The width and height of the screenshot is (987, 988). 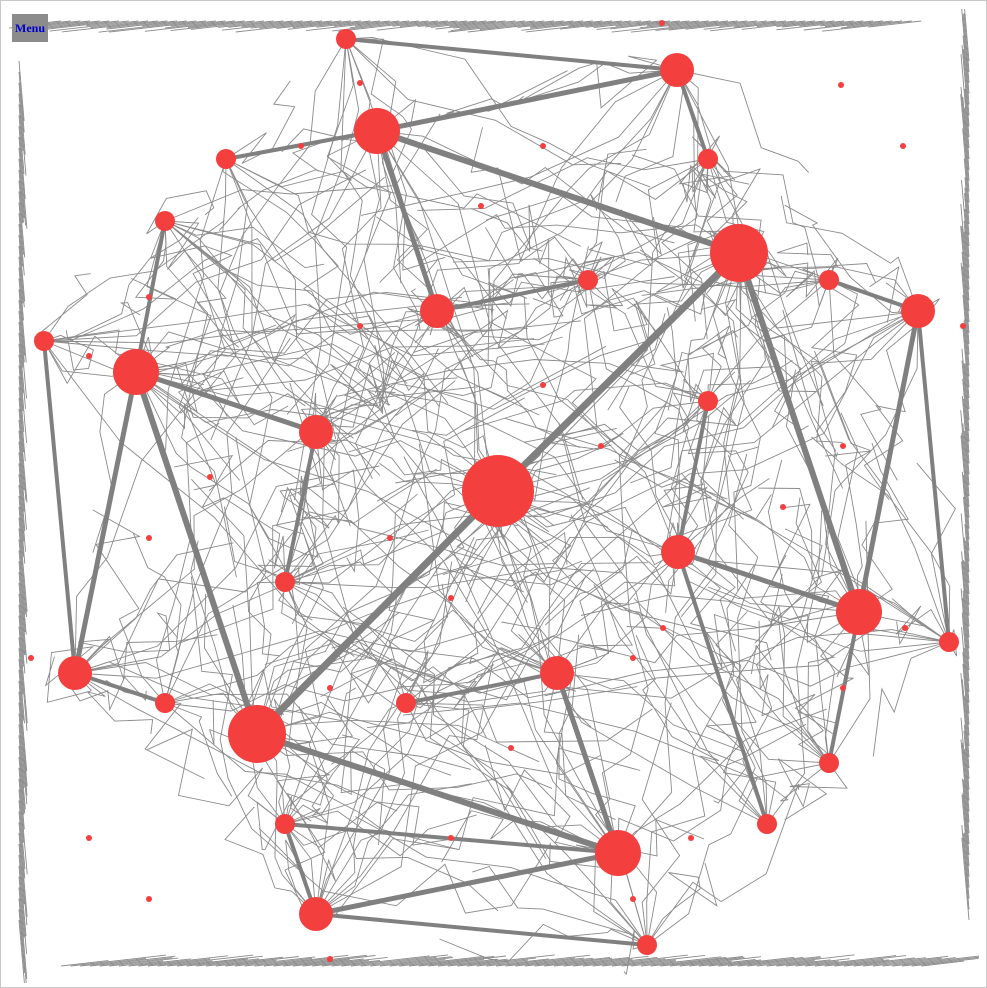 What do you see at coordinates (30, 28) in the screenshot?
I see `menu-button: Menu` at bounding box center [30, 28].